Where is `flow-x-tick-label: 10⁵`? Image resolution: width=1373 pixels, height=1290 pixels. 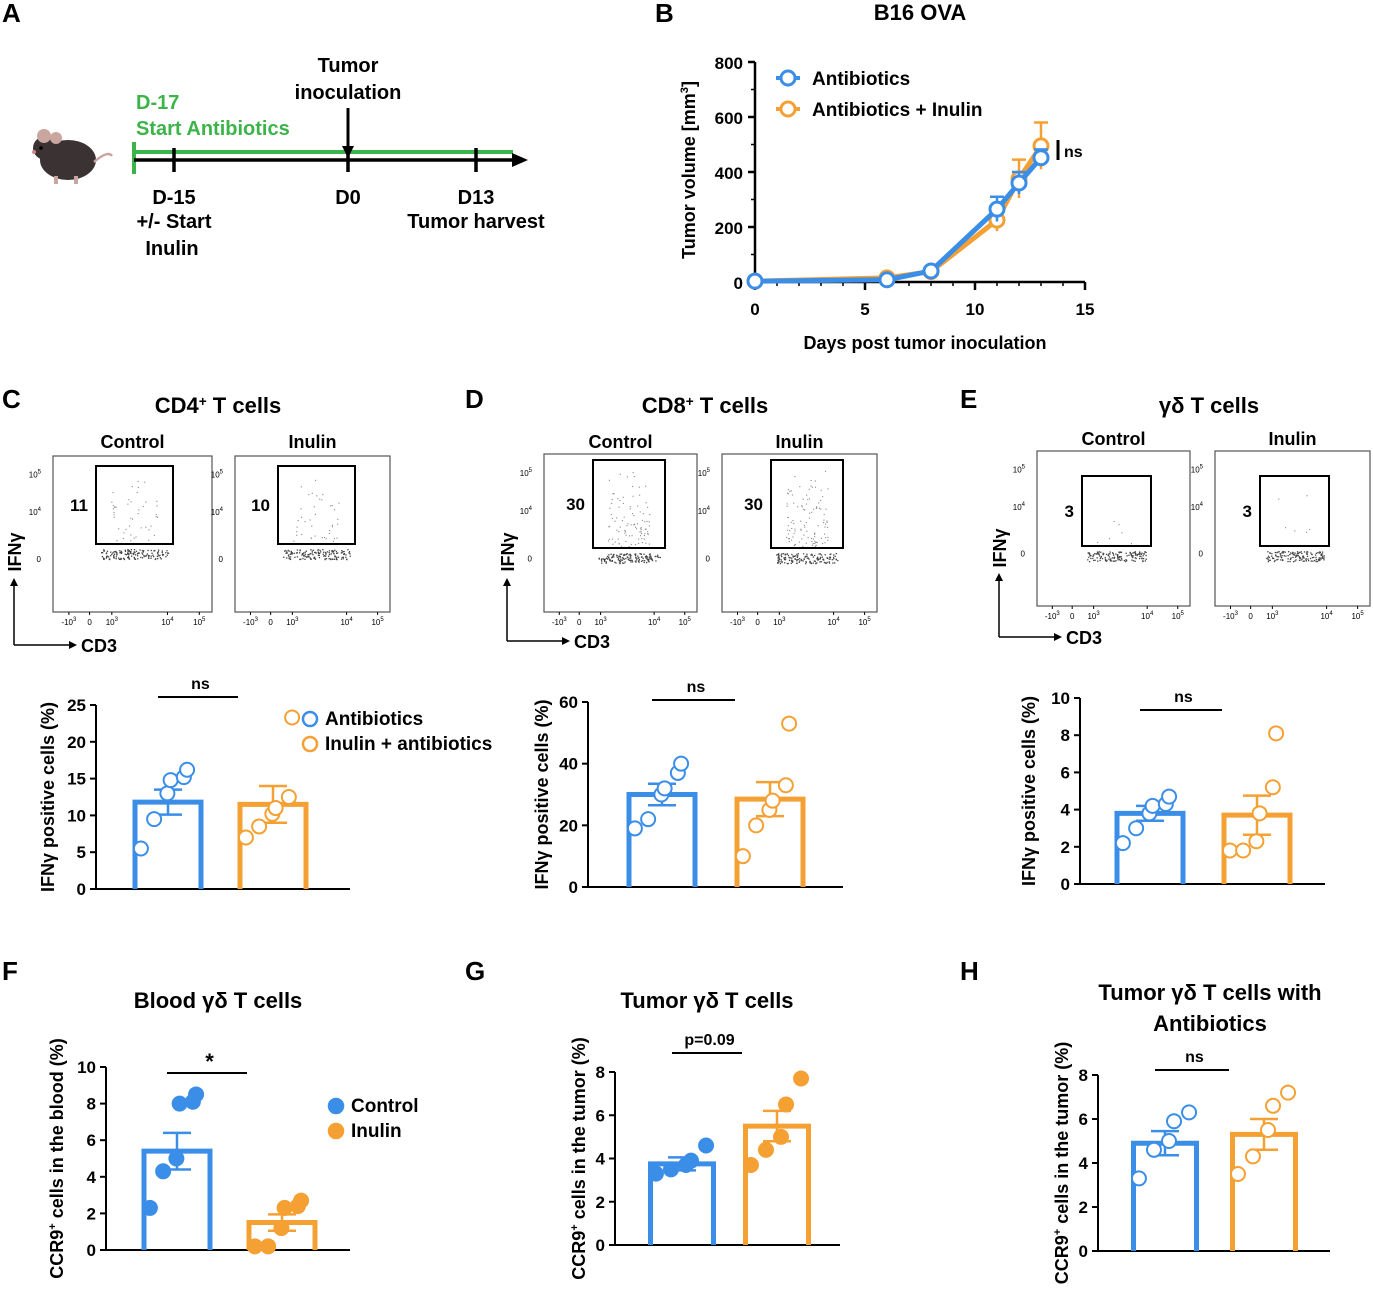 flow-x-tick-label: 10⁵ is located at coordinates (377, 622).